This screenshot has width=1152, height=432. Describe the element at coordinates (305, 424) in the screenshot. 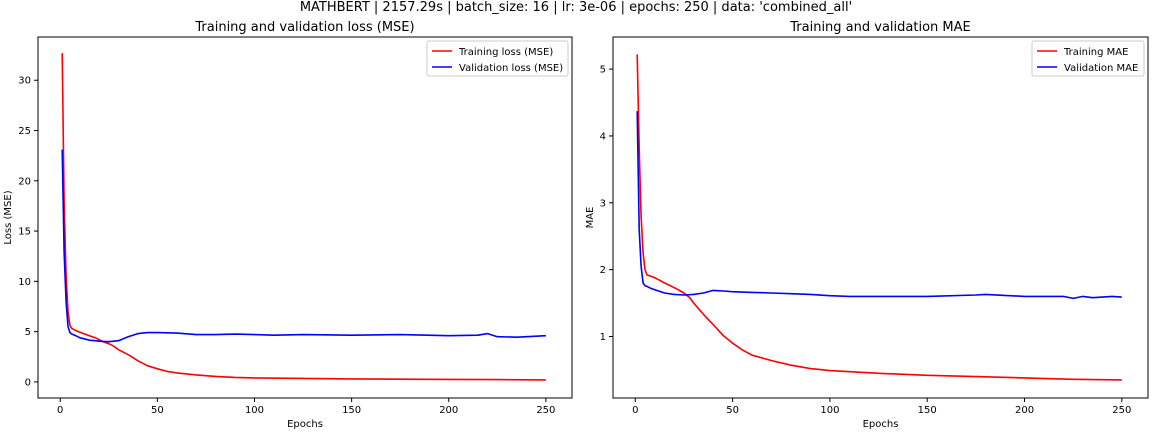

I see `loss-xlabel: Epochs` at that location.